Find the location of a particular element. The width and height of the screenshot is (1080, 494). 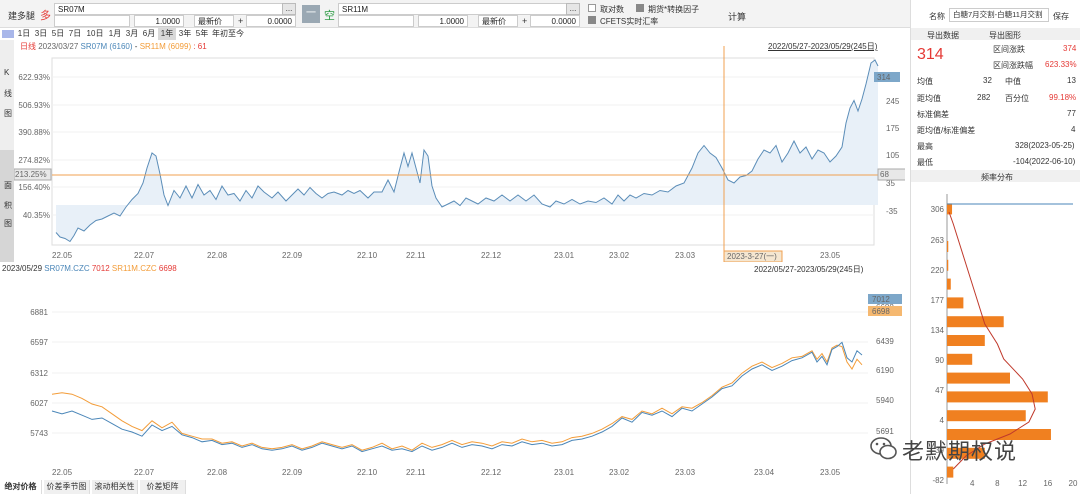

long-plus-label: + is located at coordinates (241, 21).